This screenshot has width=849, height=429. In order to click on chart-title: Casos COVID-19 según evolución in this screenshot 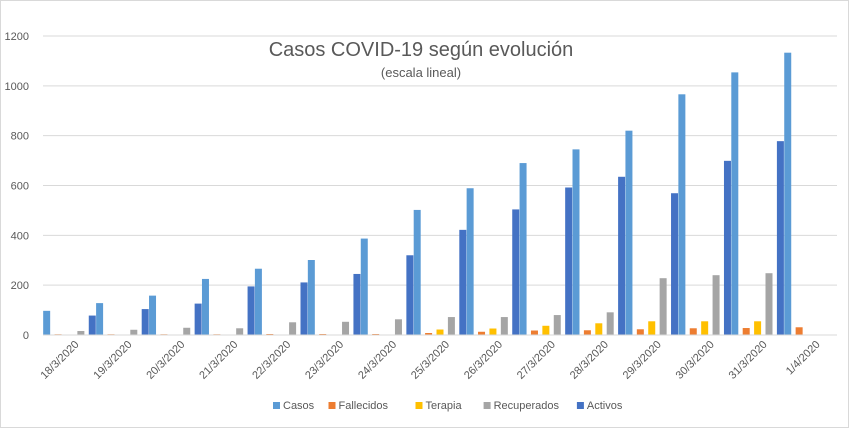, I will do `click(421, 50)`.